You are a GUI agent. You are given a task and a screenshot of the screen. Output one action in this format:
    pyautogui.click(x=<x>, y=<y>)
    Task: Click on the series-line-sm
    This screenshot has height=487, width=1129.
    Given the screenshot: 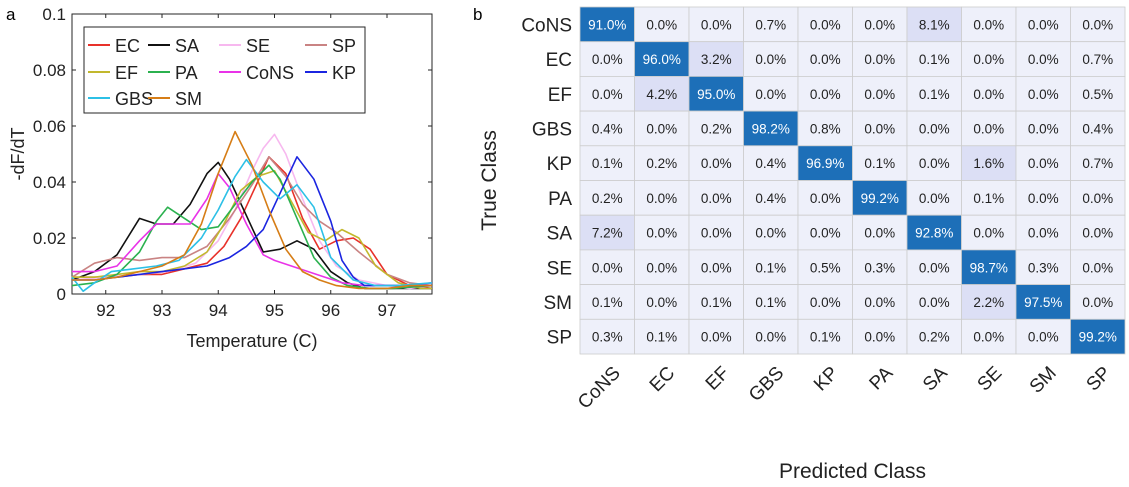 What is the action you would take?
    pyautogui.click(x=252, y=210)
    